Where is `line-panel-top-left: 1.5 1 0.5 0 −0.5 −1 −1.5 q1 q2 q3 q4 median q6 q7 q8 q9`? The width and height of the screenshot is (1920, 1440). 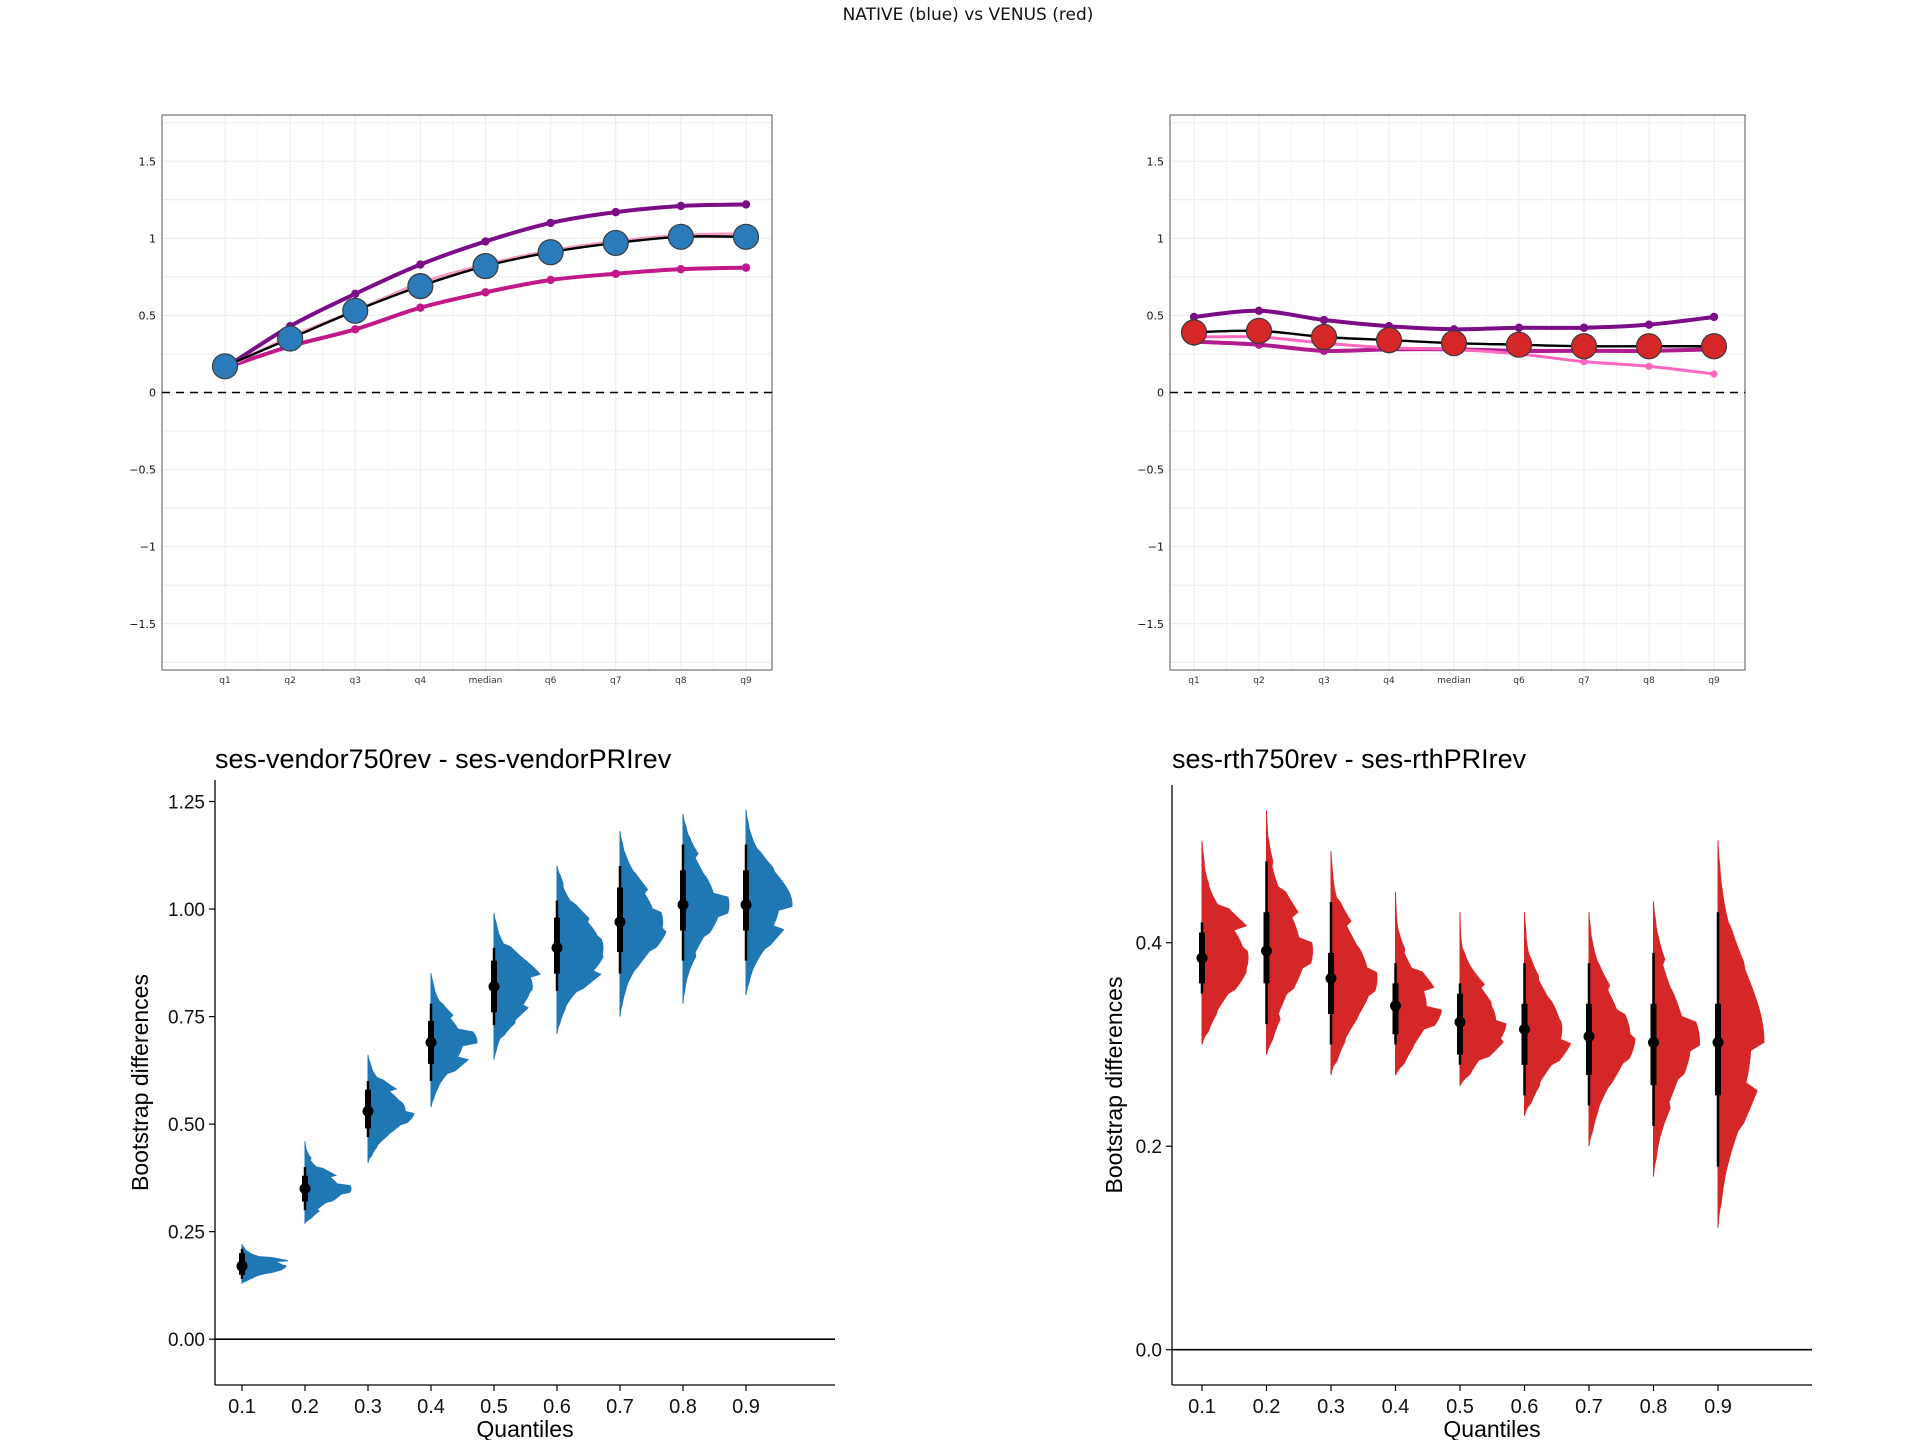
line-panel-top-left: 1.5 1 0.5 0 −0.5 −1 −1.5 q1 q2 q3 q4 median q6 q7 q8 q9 is located at coordinates (451, 400).